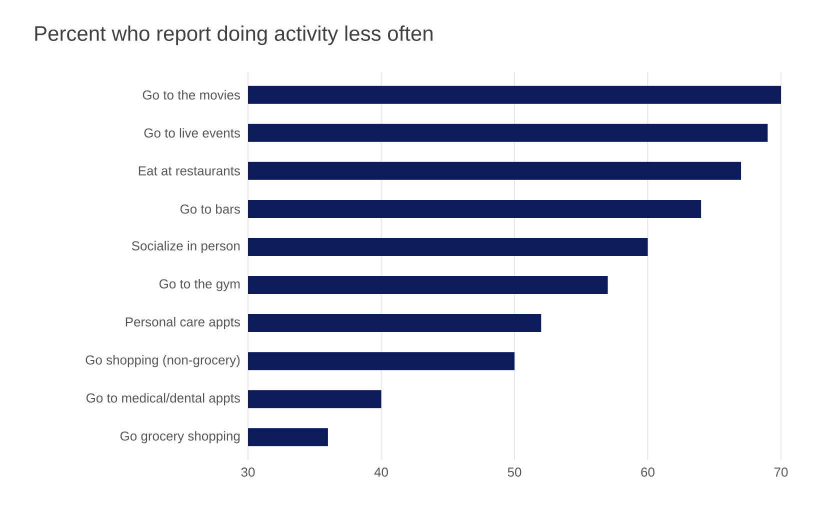  What do you see at coordinates (163, 399) in the screenshot?
I see `y-tick-label: Go to medical/dental appts` at bounding box center [163, 399].